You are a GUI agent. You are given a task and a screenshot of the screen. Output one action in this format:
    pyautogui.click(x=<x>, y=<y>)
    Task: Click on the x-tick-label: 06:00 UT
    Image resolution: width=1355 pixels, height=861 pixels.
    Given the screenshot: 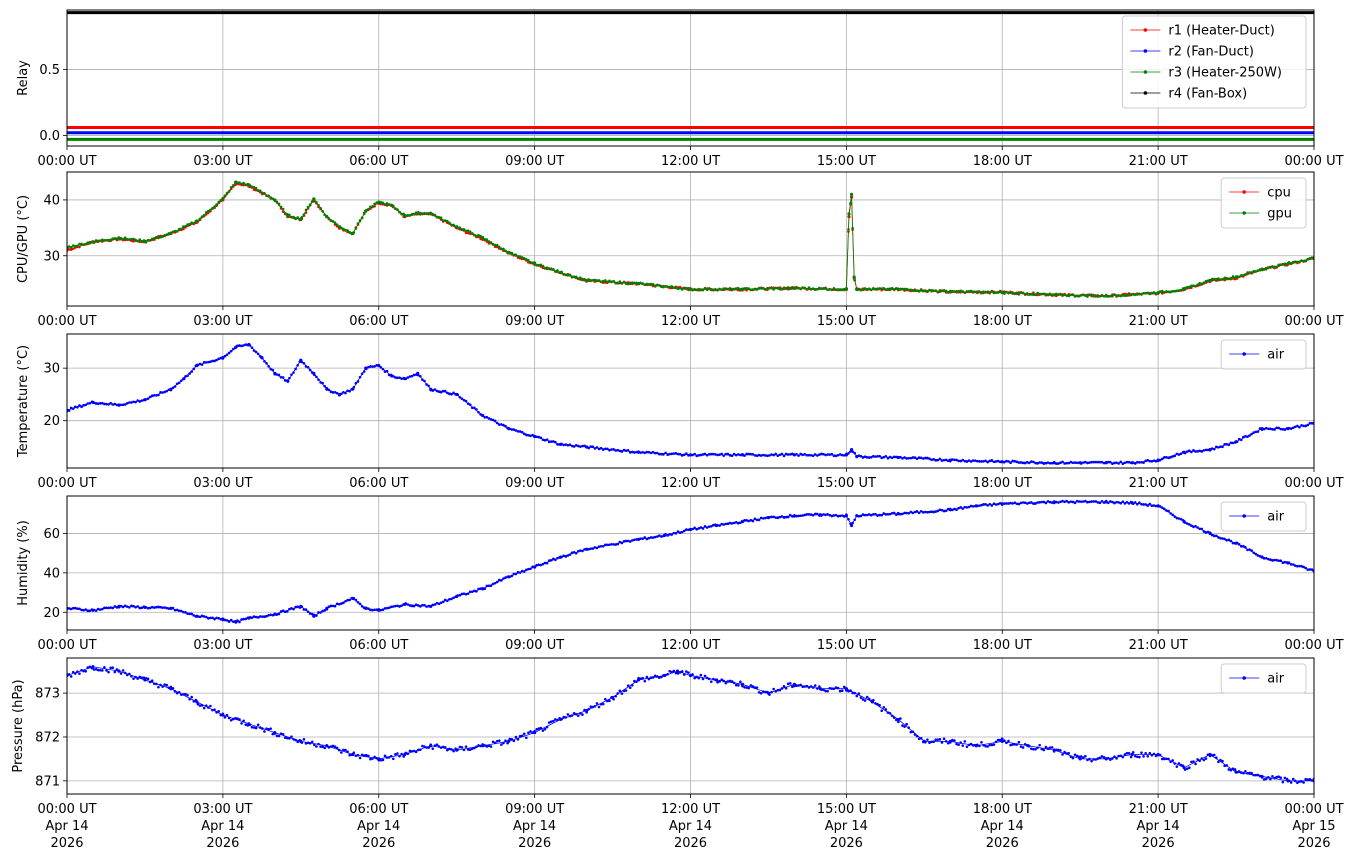 What is the action you would take?
    pyautogui.click(x=378, y=645)
    